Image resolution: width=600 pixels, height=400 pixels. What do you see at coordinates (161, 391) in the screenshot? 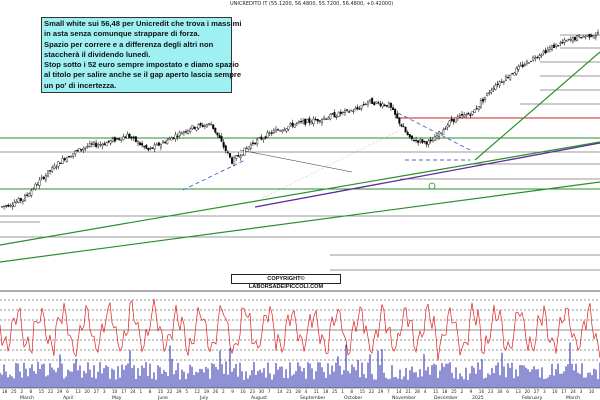
I see `x-tick-label: 15` at bounding box center [161, 391].